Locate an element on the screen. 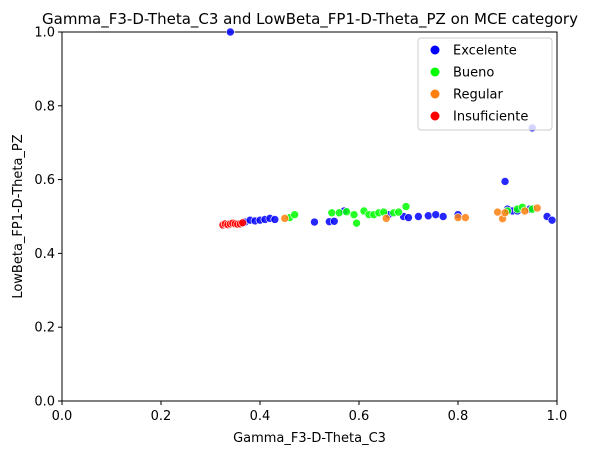 The width and height of the screenshot is (616, 455). y-tick-label: 0.8 is located at coordinates (44, 106).